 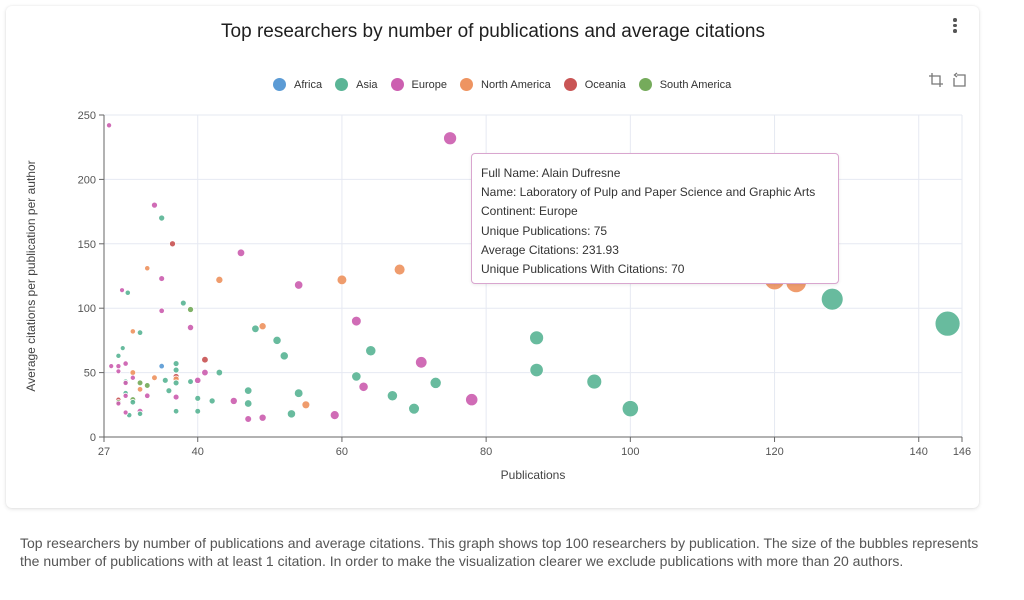 I want to click on legend-item-africa: Africa, so click(x=297, y=84).